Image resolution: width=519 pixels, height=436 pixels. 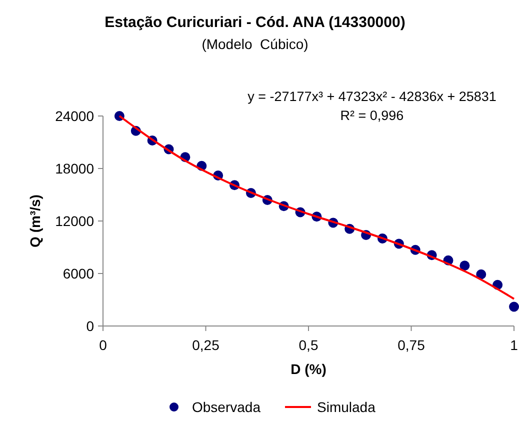 I want to click on x-tick-label: 0,75, so click(x=412, y=345).